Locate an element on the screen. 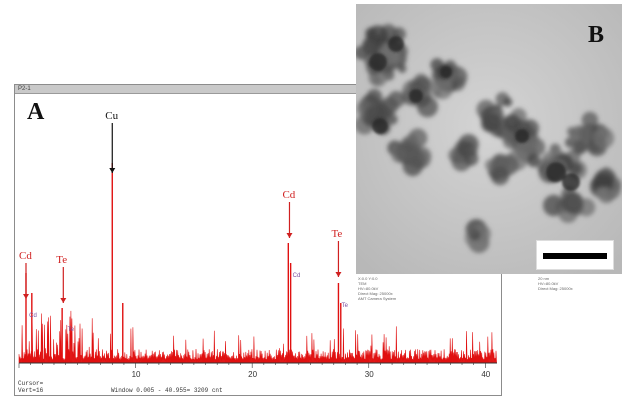  scale-bar-line is located at coordinates (575, 256).